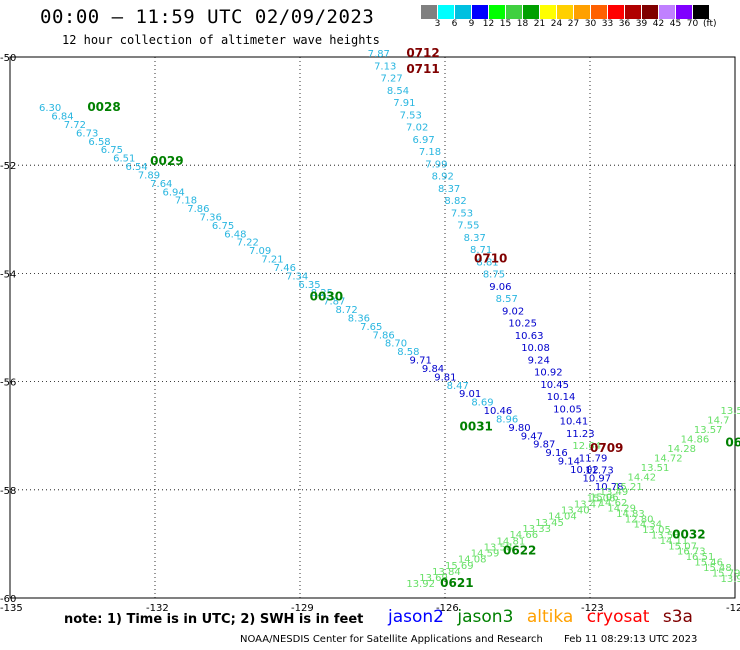 The width and height of the screenshot is (740, 650). I want to click on swh-value-label: 7.46, so click(285, 268).